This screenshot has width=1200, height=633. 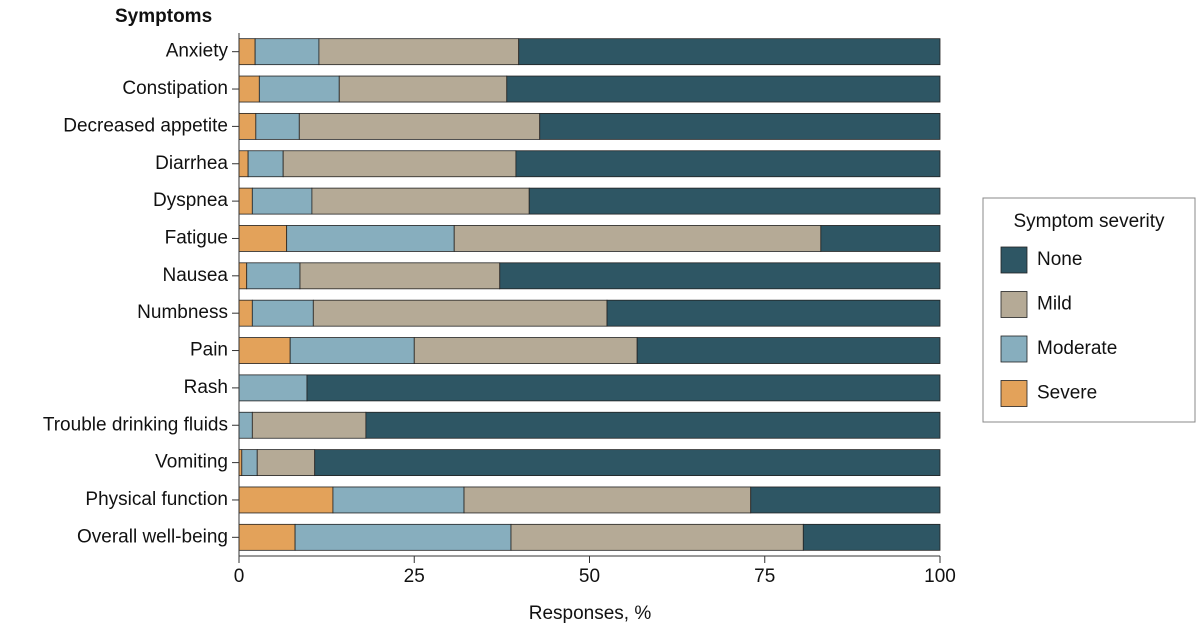 What do you see at coordinates (209, 350) in the screenshot?
I see `y-tick-label: Pain` at bounding box center [209, 350].